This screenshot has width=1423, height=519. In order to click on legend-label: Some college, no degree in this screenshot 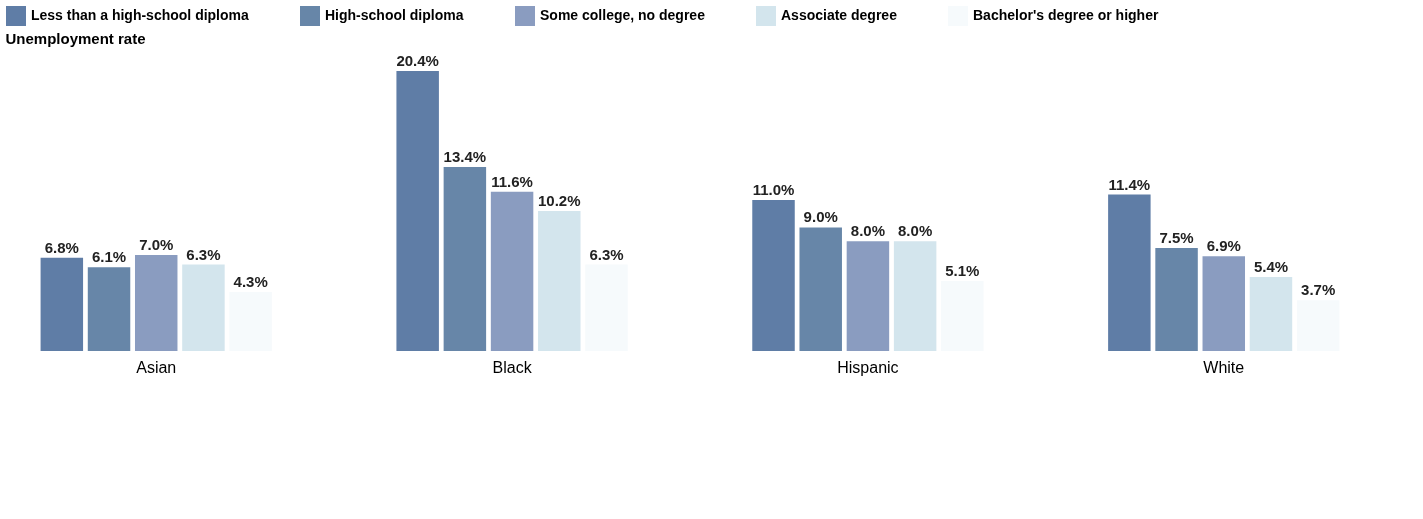, I will do `click(623, 15)`.